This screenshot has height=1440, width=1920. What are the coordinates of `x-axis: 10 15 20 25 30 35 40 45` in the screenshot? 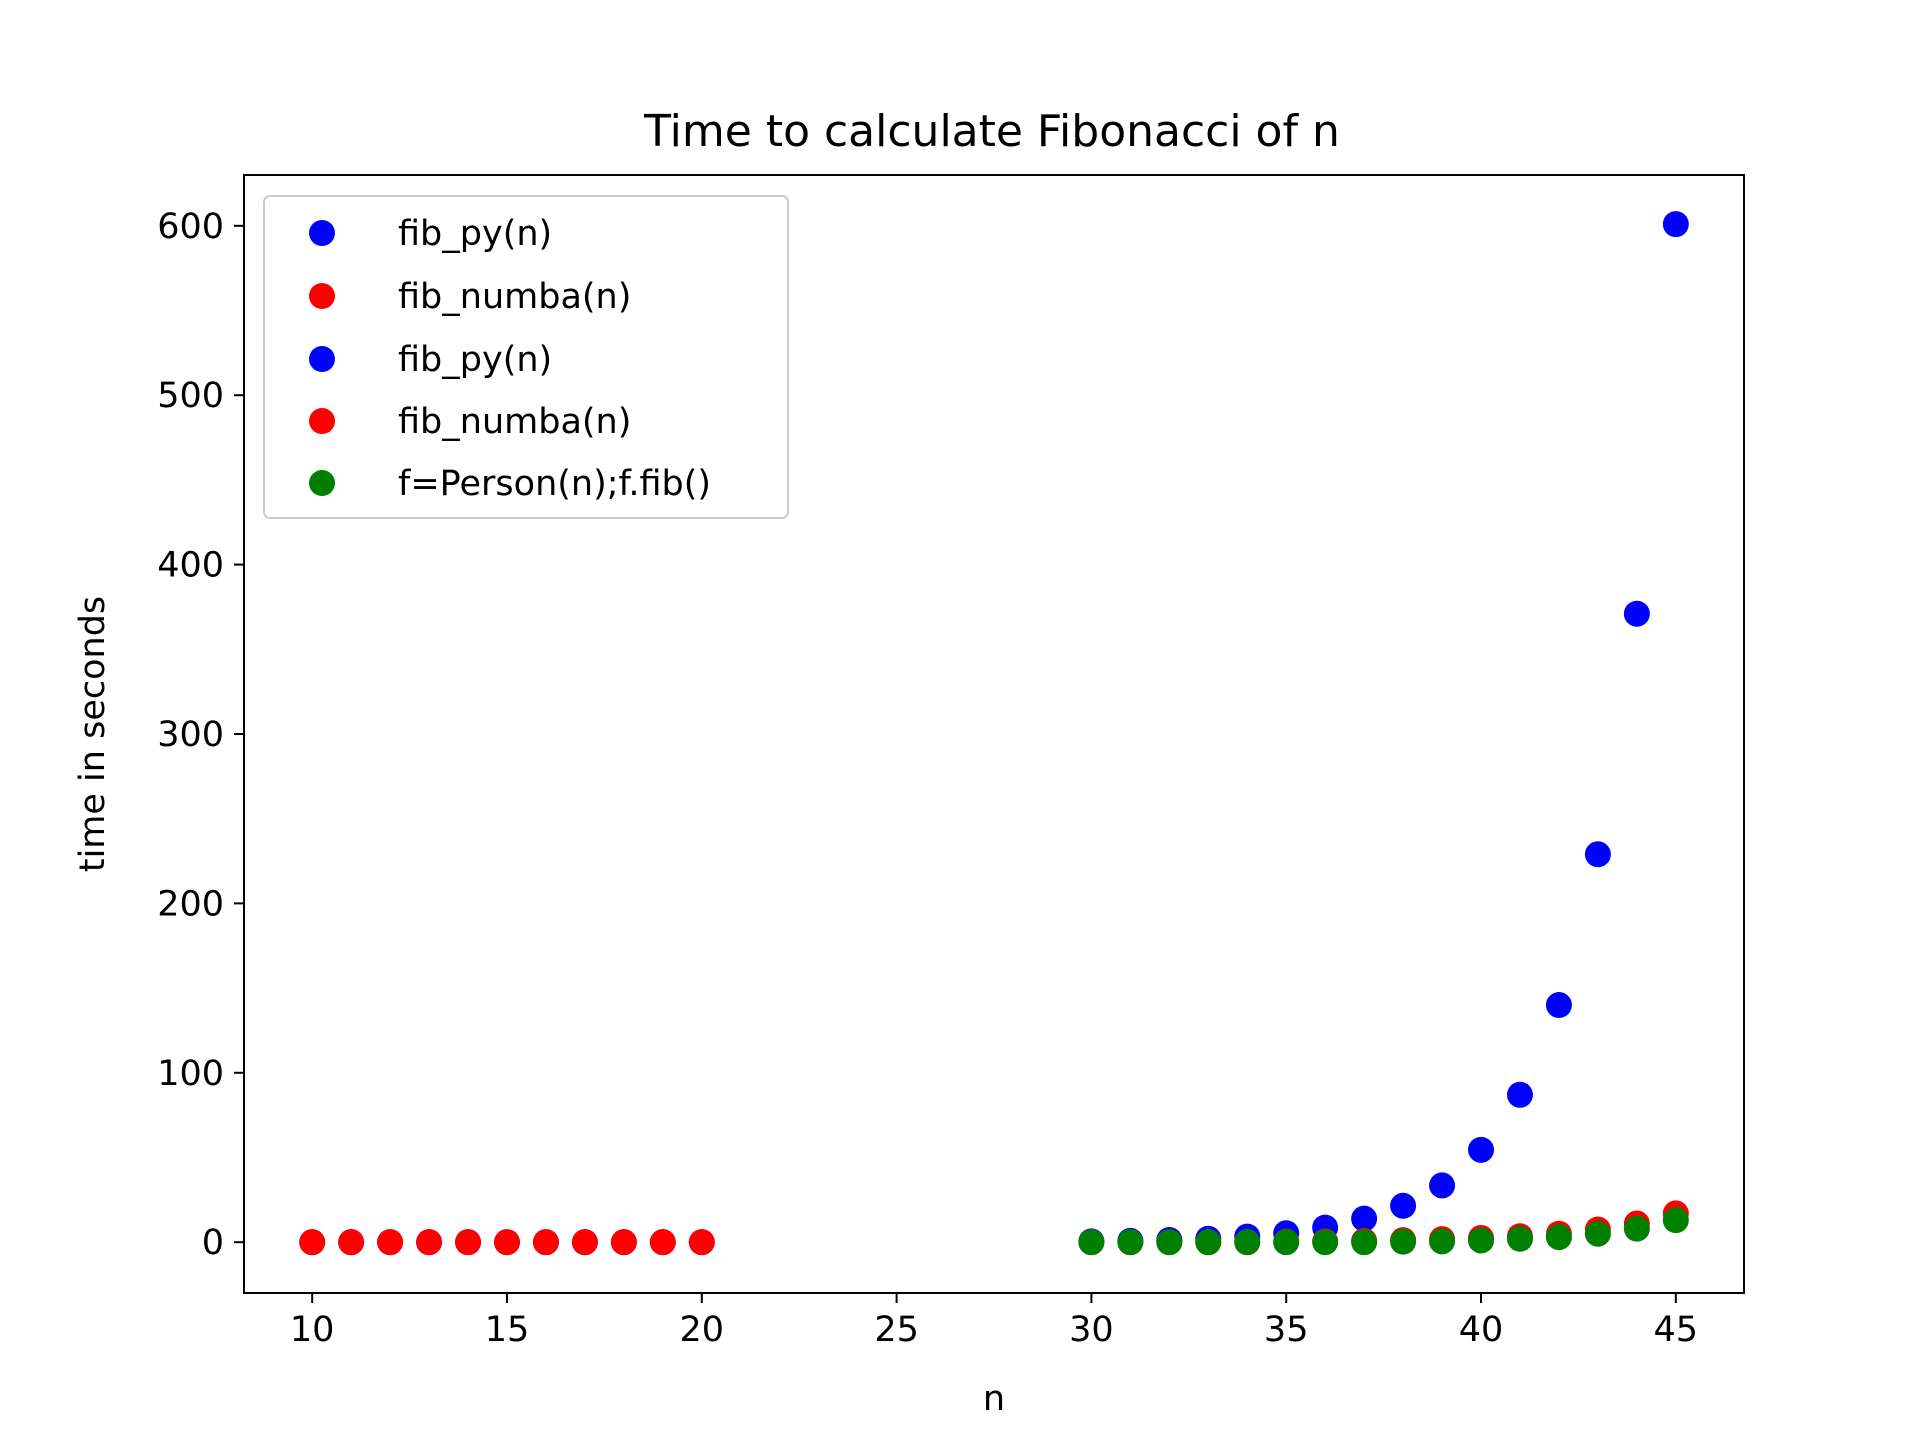 It's located at (994, 1321).